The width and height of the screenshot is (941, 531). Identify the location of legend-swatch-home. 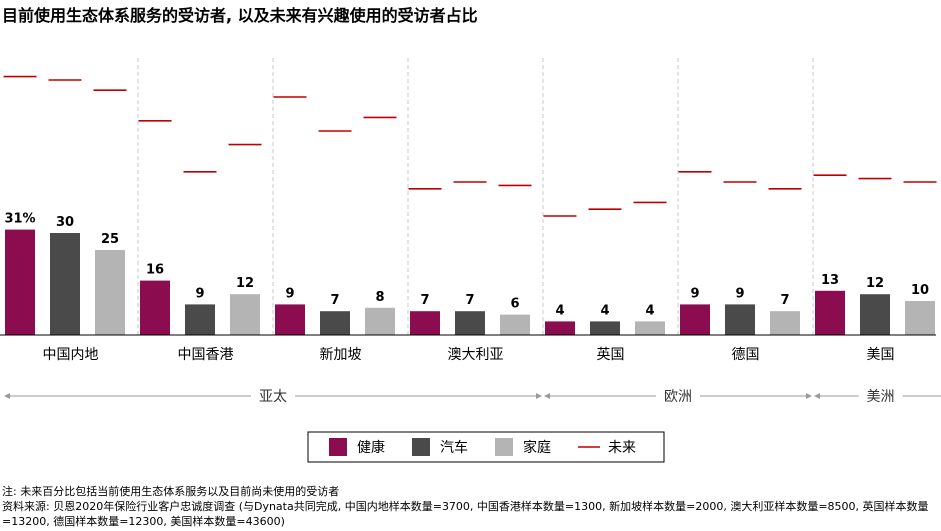
(504, 447).